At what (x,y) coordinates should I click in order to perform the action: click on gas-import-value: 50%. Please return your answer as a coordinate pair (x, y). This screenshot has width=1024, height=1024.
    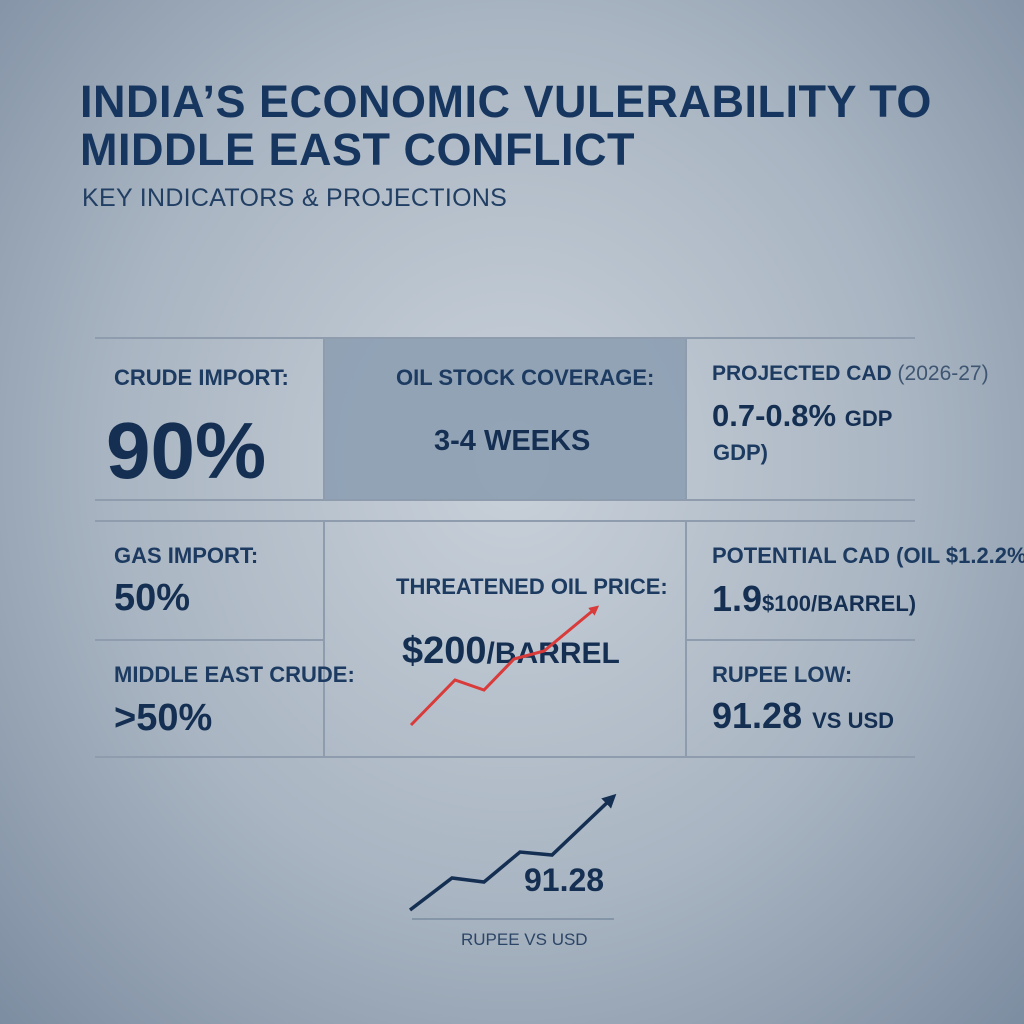
    Looking at the image, I should click on (152, 598).